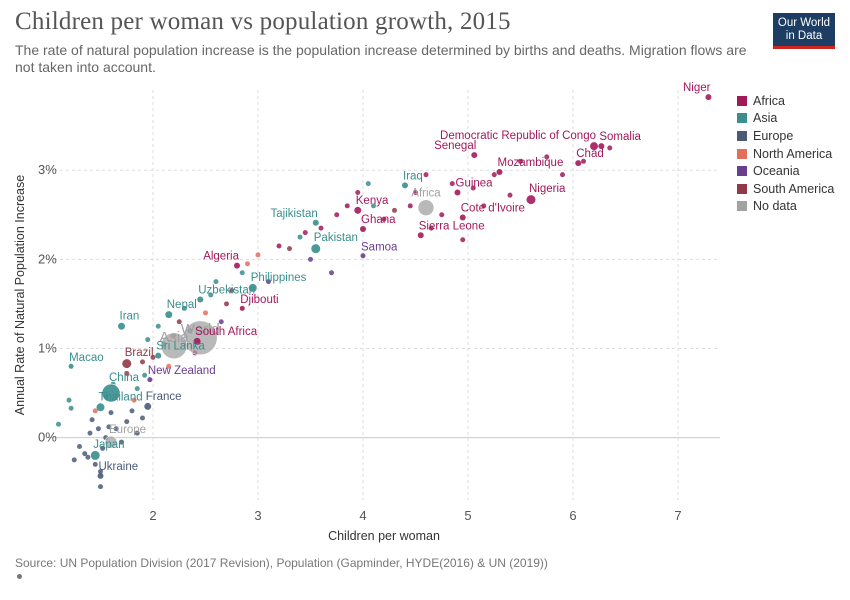  I want to click on legend-item: Oceania, so click(785, 171).